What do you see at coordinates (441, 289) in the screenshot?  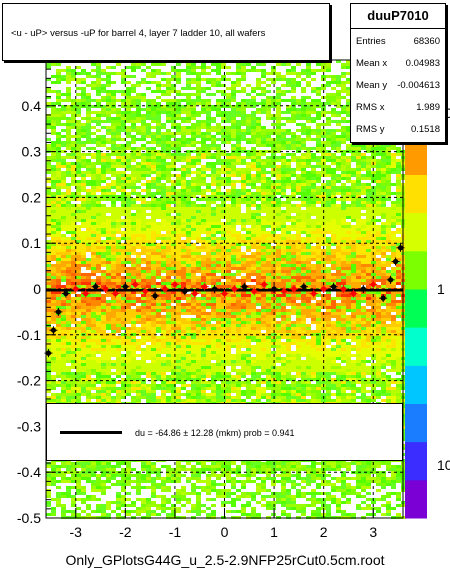 I see `z-tick-label-1: 1` at bounding box center [441, 289].